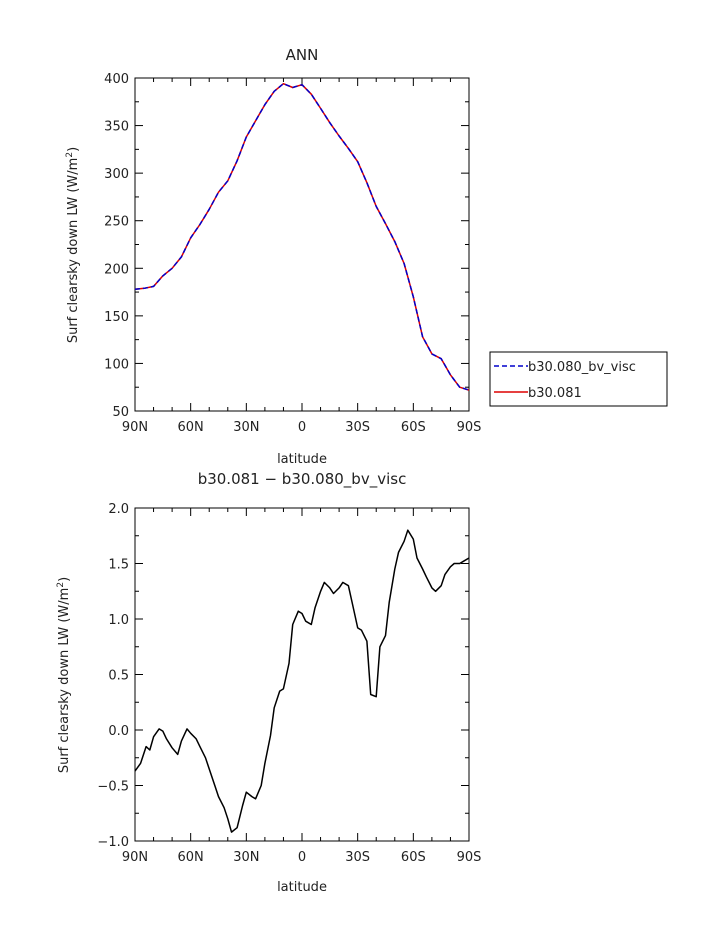 Image resolution: width=723 pixels, height=935 pixels. What do you see at coordinates (357, 427) in the screenshot?
I see `top-x-tick-label-30s: 30S` at bounding box center [357, 427].